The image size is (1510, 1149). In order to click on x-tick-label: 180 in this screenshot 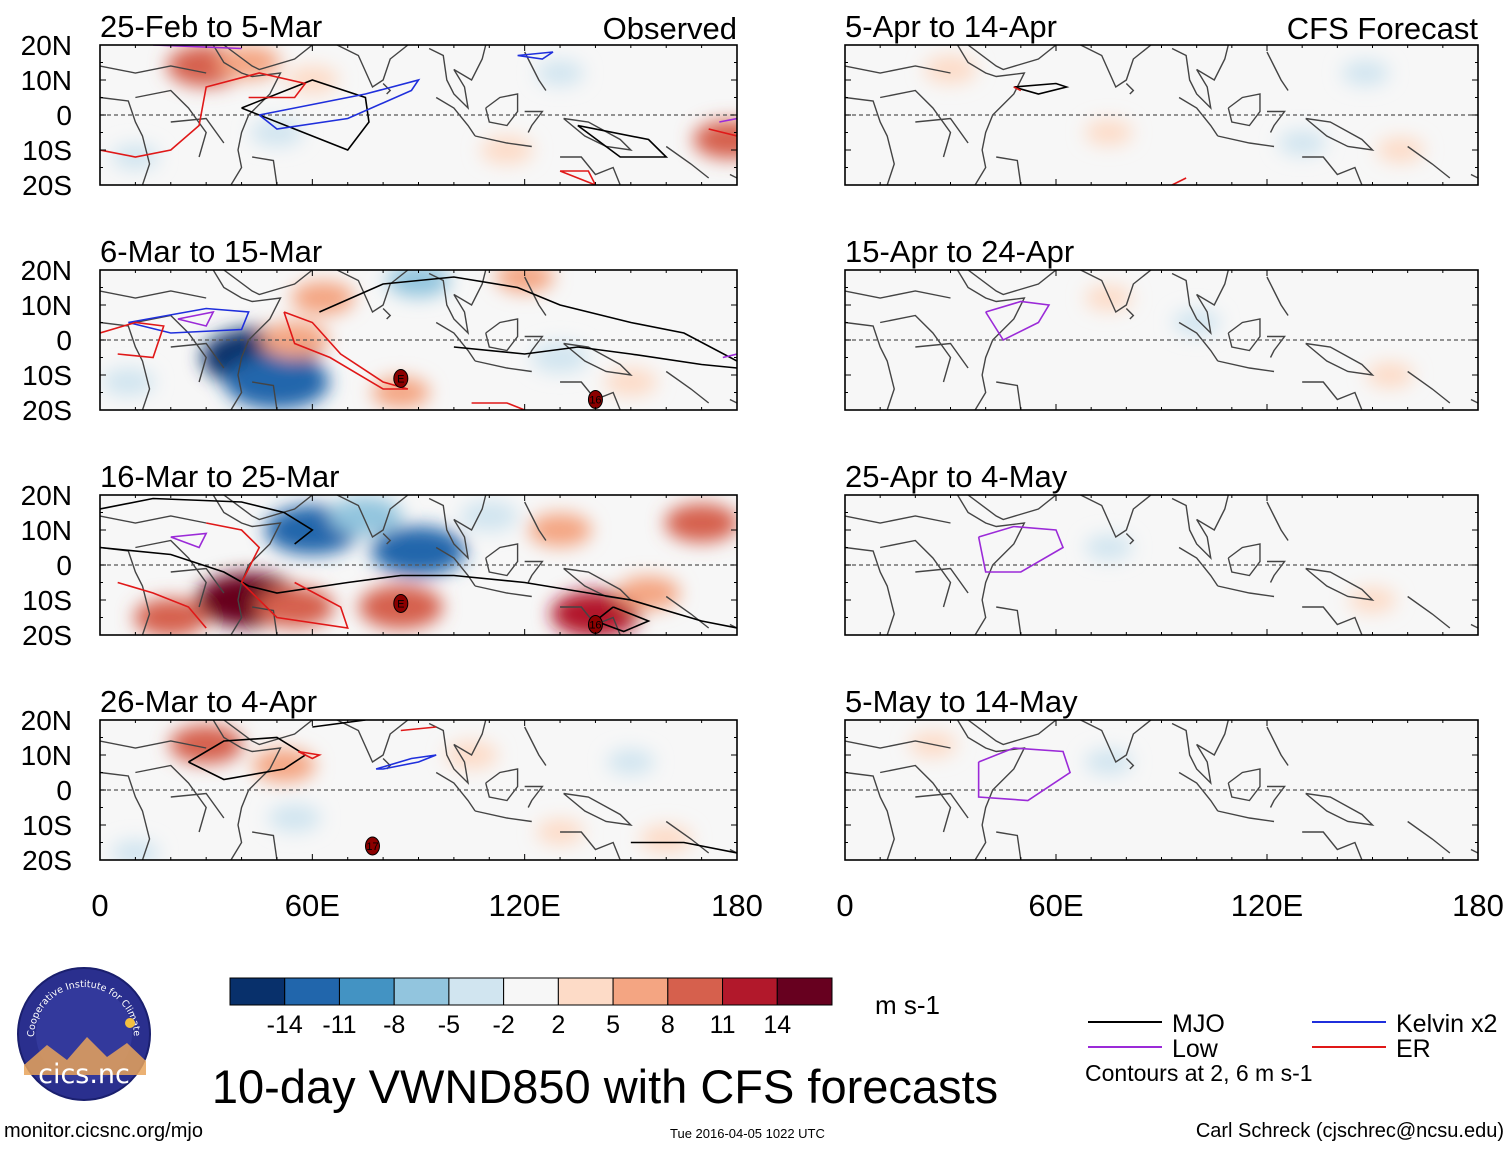, I will do `click(1478, 905)`.